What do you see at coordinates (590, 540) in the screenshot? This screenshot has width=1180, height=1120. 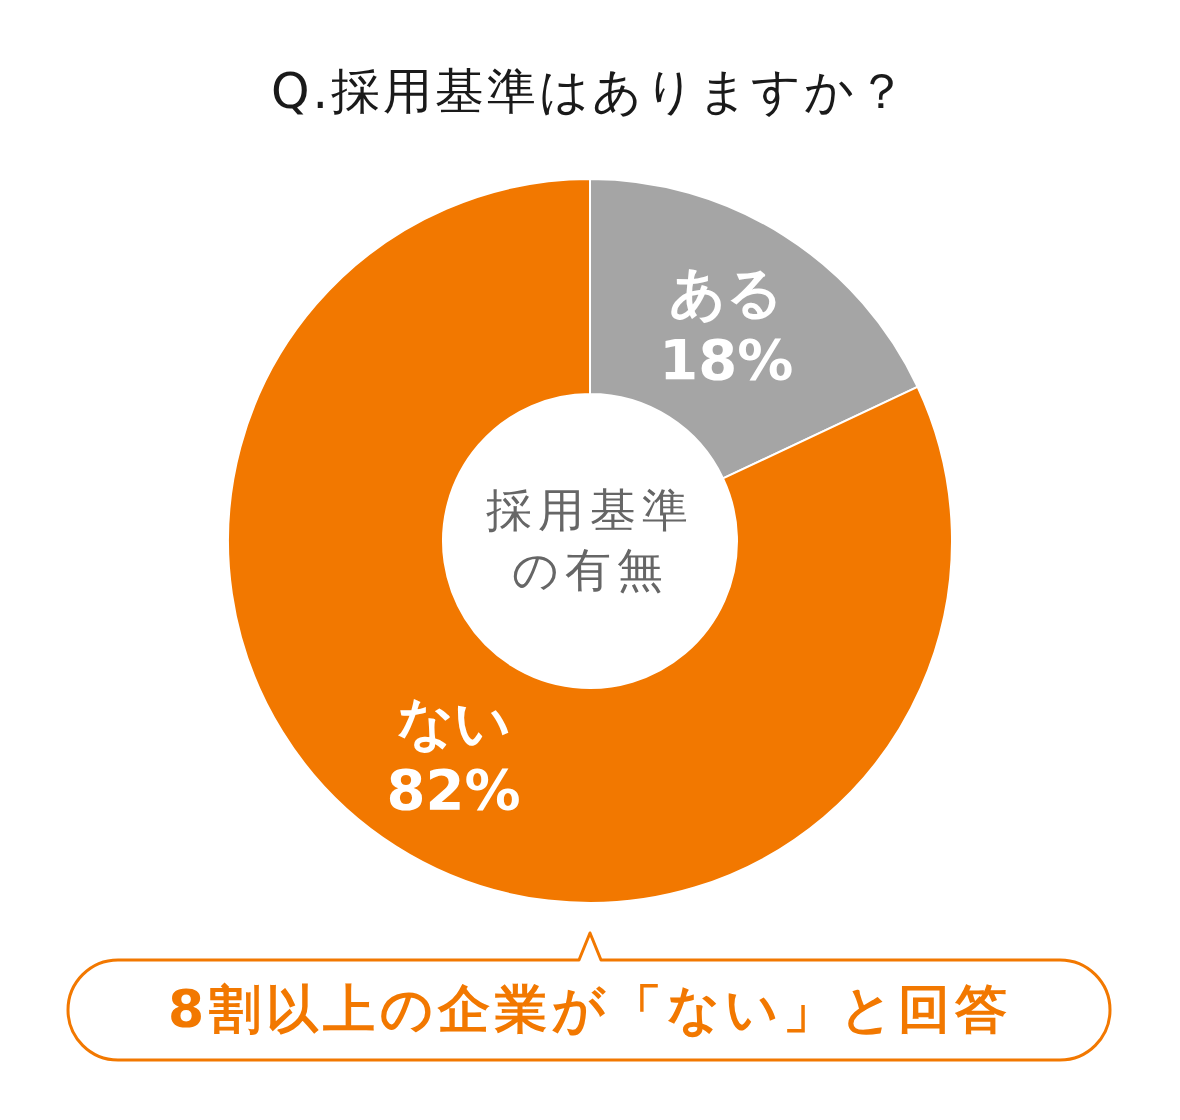 I see `annotation: 採用基準の有無` at bounding box center [590, 540].